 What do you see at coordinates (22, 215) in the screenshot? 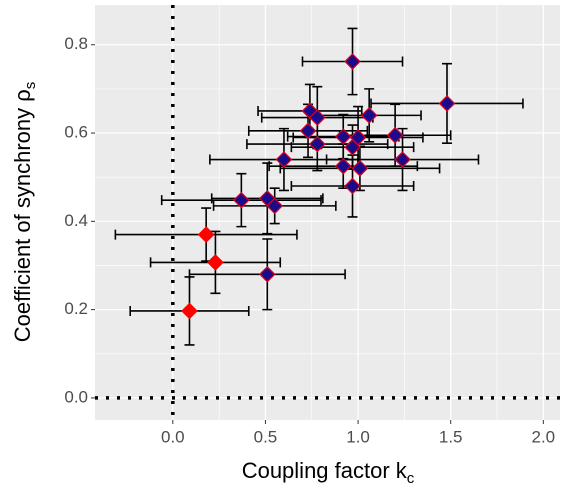
I see `y-axis-title-text: Coefficient of synchrony ρ` at bounding box center [22, 215].